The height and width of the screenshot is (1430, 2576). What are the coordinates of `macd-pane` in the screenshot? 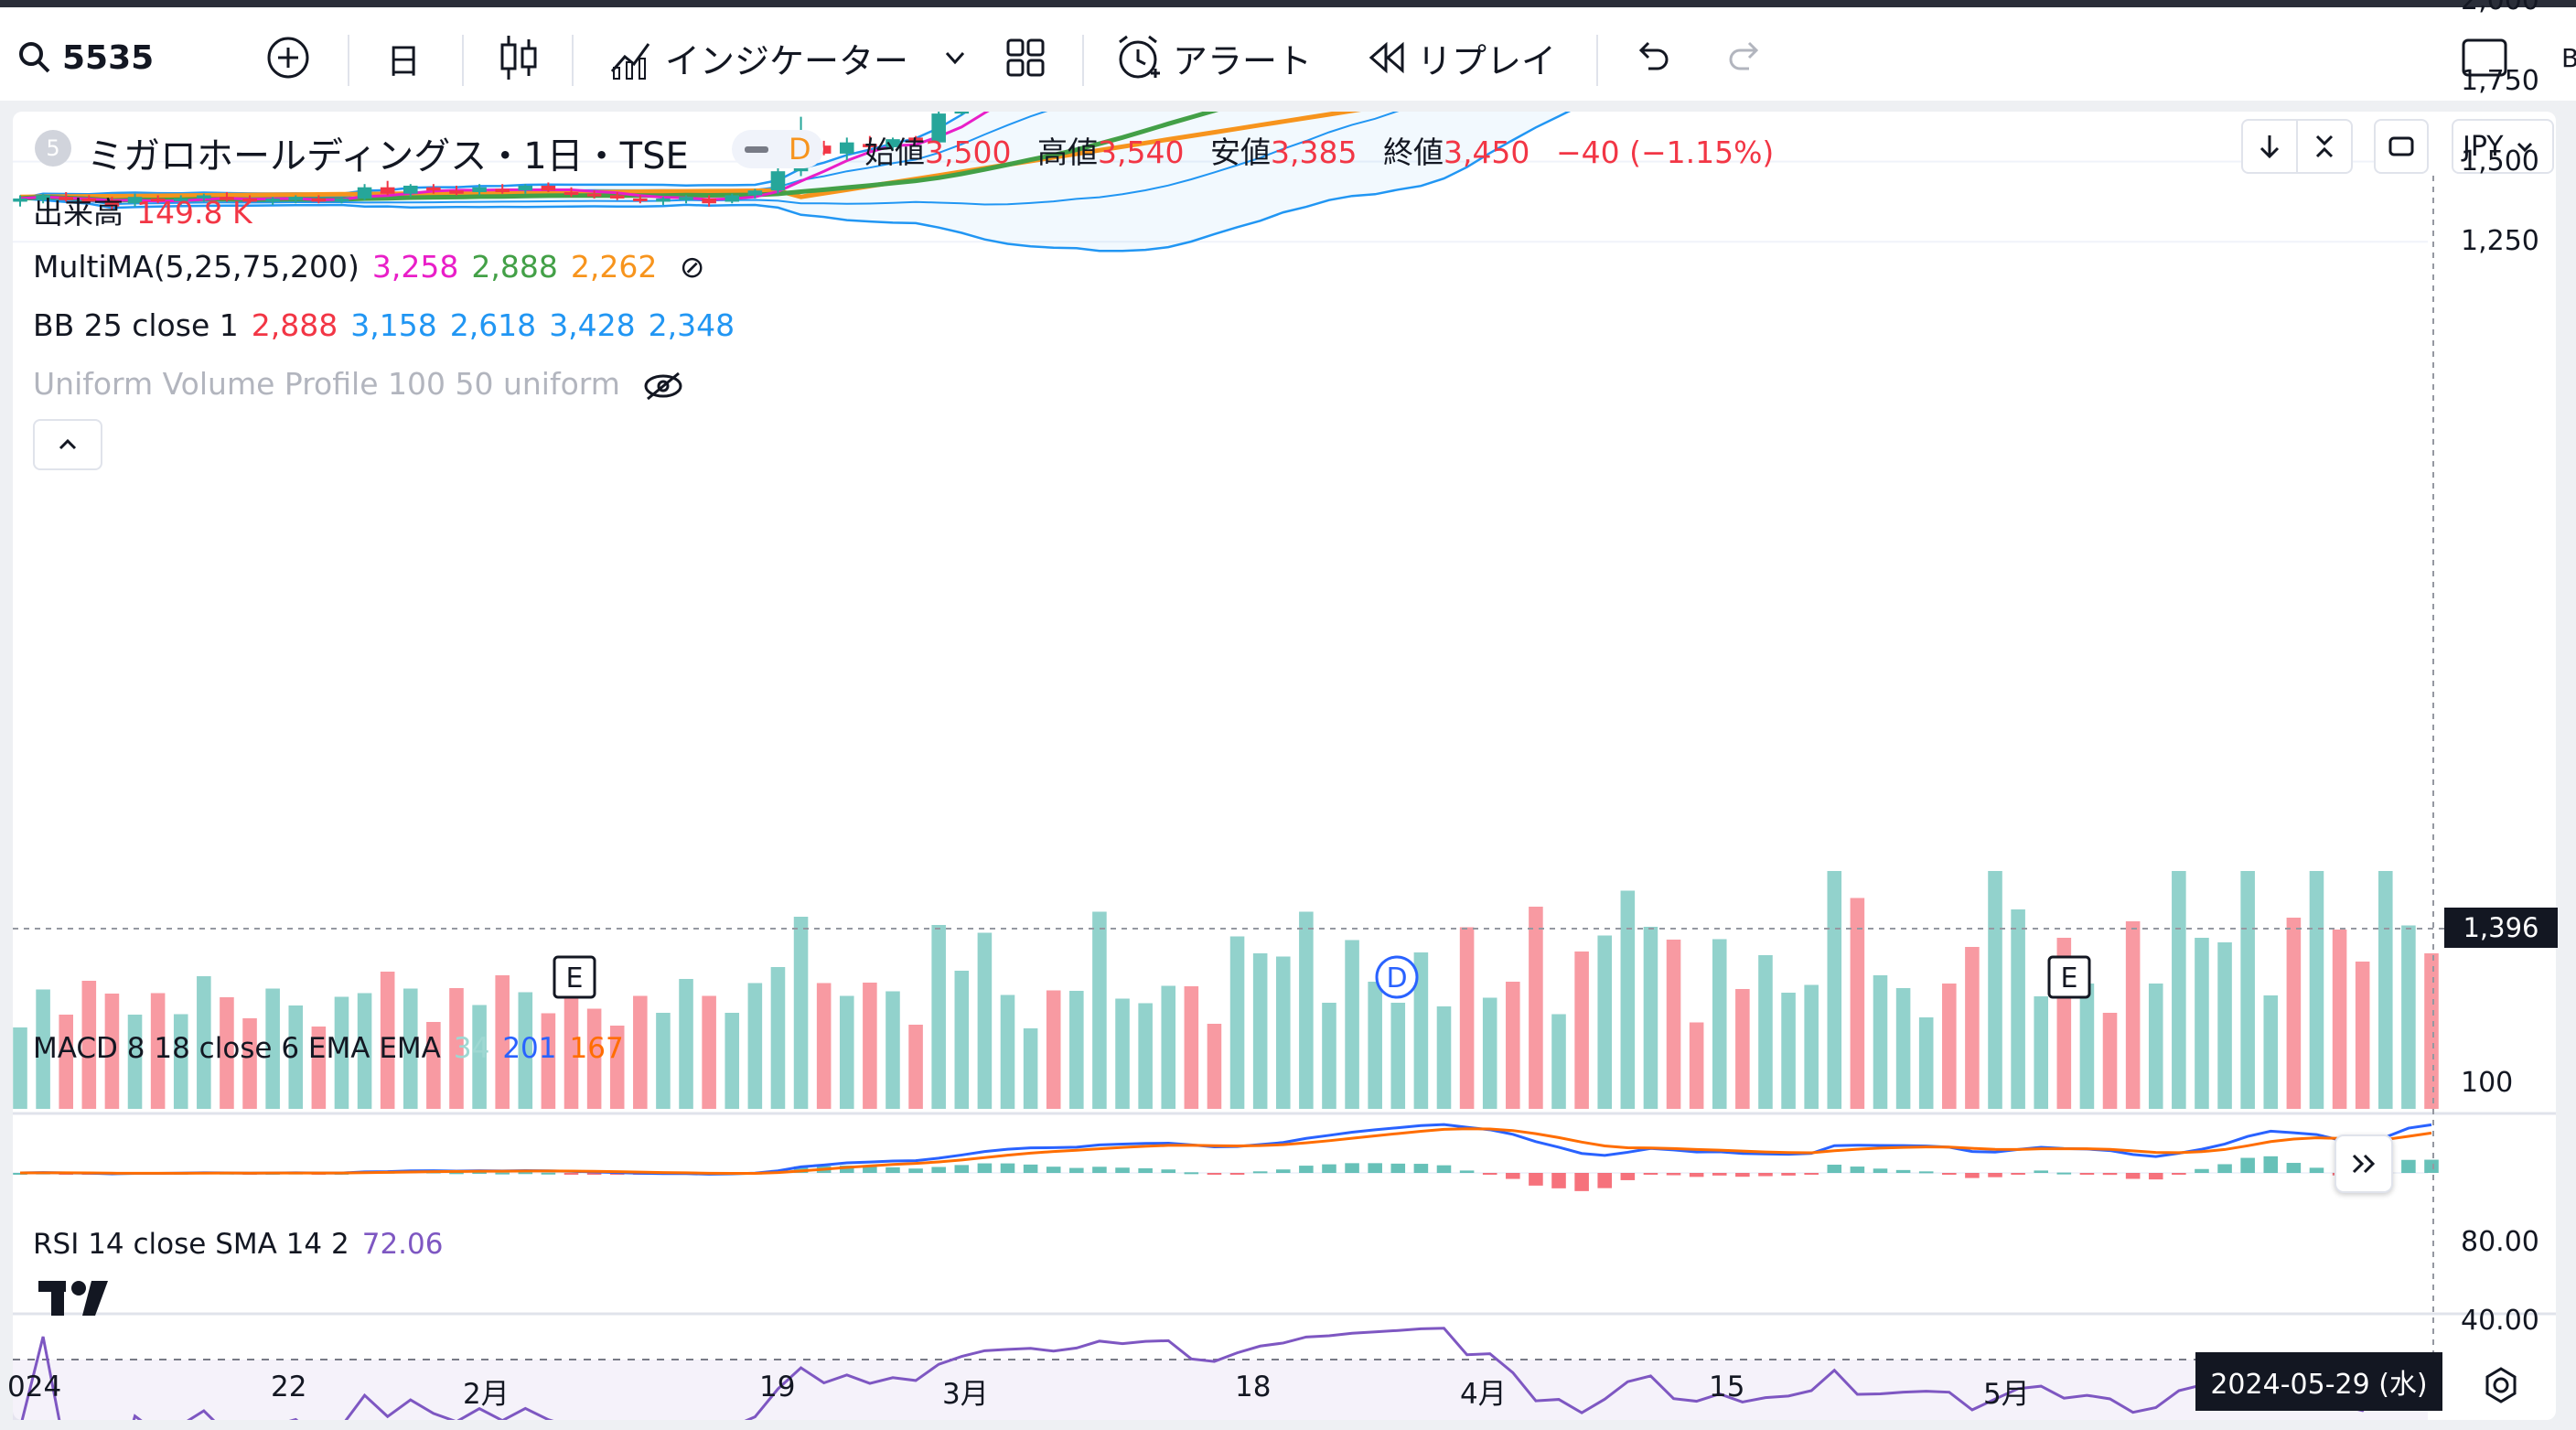 It's located at (1226, 1157).